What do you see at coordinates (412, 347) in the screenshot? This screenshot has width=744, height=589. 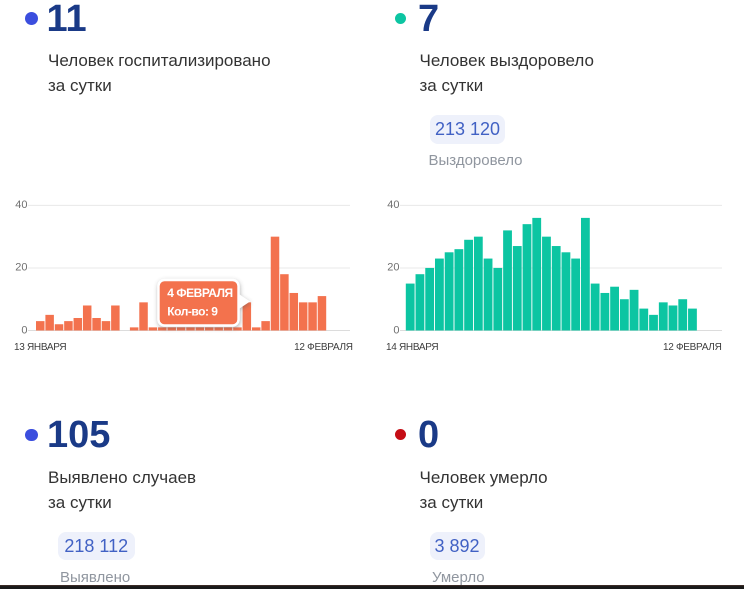 I see `svg-text: 14 ЯНВАРЯ` at bounding box center [412, 347].